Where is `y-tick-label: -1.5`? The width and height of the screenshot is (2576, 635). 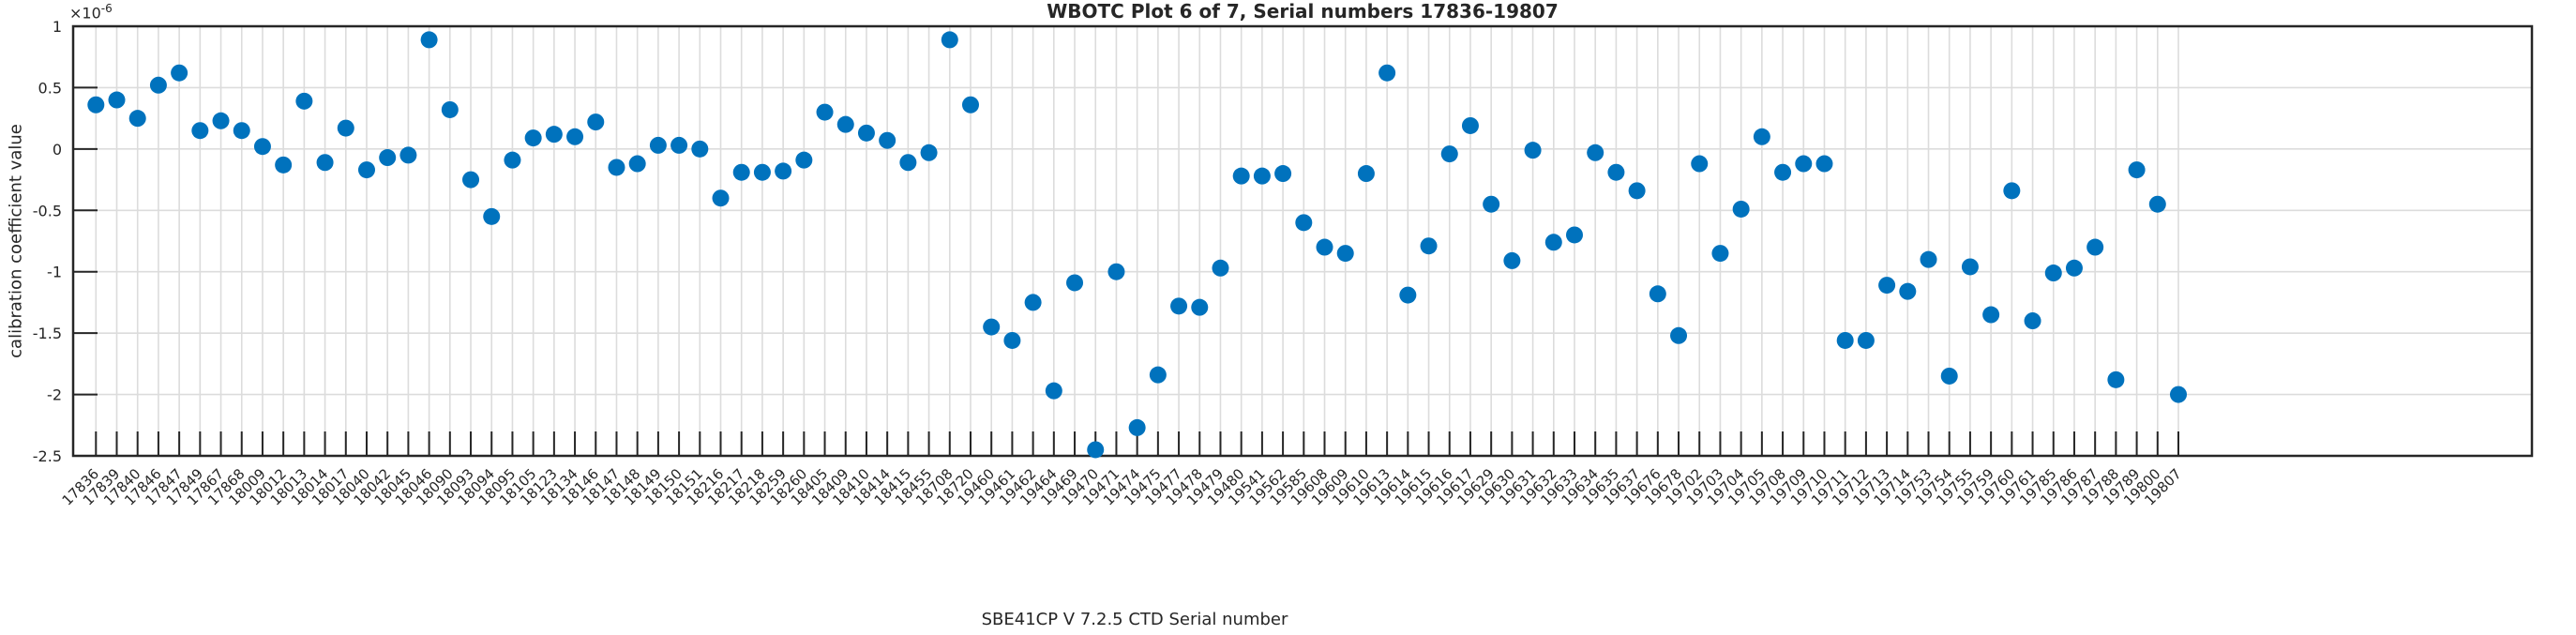
y-tick-label: -1.5 is located at coordinates (47, 333).